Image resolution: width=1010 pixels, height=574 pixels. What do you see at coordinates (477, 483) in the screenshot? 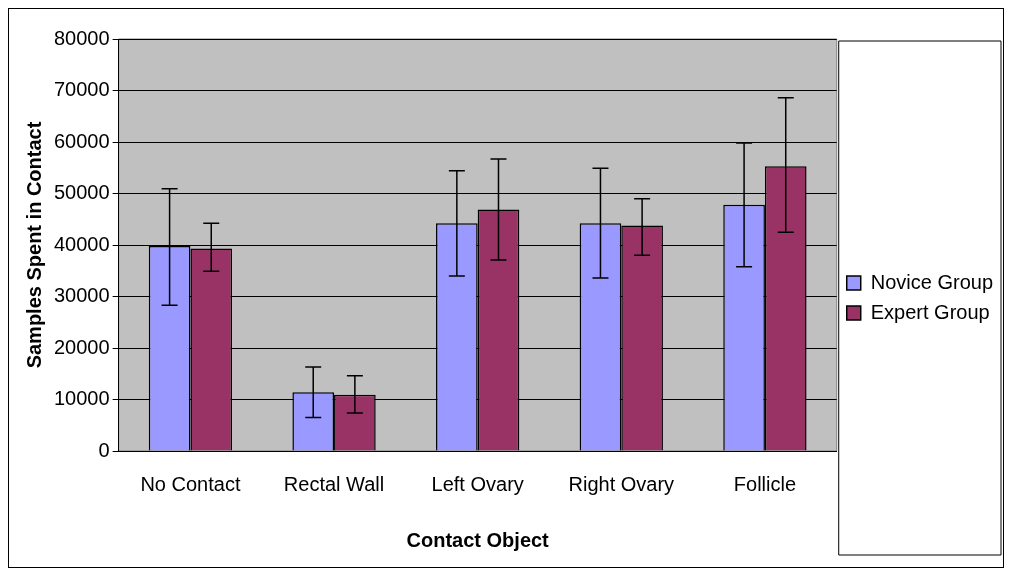
I see `x-tick-label: Left Ovary` at bounding box center [477, 483].